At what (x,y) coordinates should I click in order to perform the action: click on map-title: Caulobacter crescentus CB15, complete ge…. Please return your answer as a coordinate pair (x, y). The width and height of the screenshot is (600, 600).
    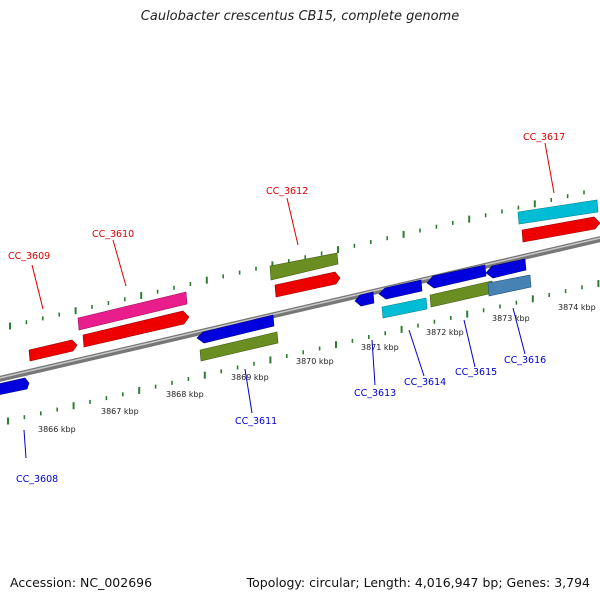
    Looking at the image, I should click on (300, 16).